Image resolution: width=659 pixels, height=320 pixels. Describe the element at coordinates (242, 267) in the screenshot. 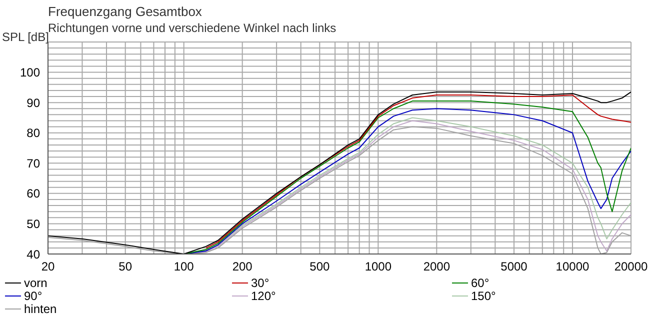

I see `x-tick-label: 200` at that location.